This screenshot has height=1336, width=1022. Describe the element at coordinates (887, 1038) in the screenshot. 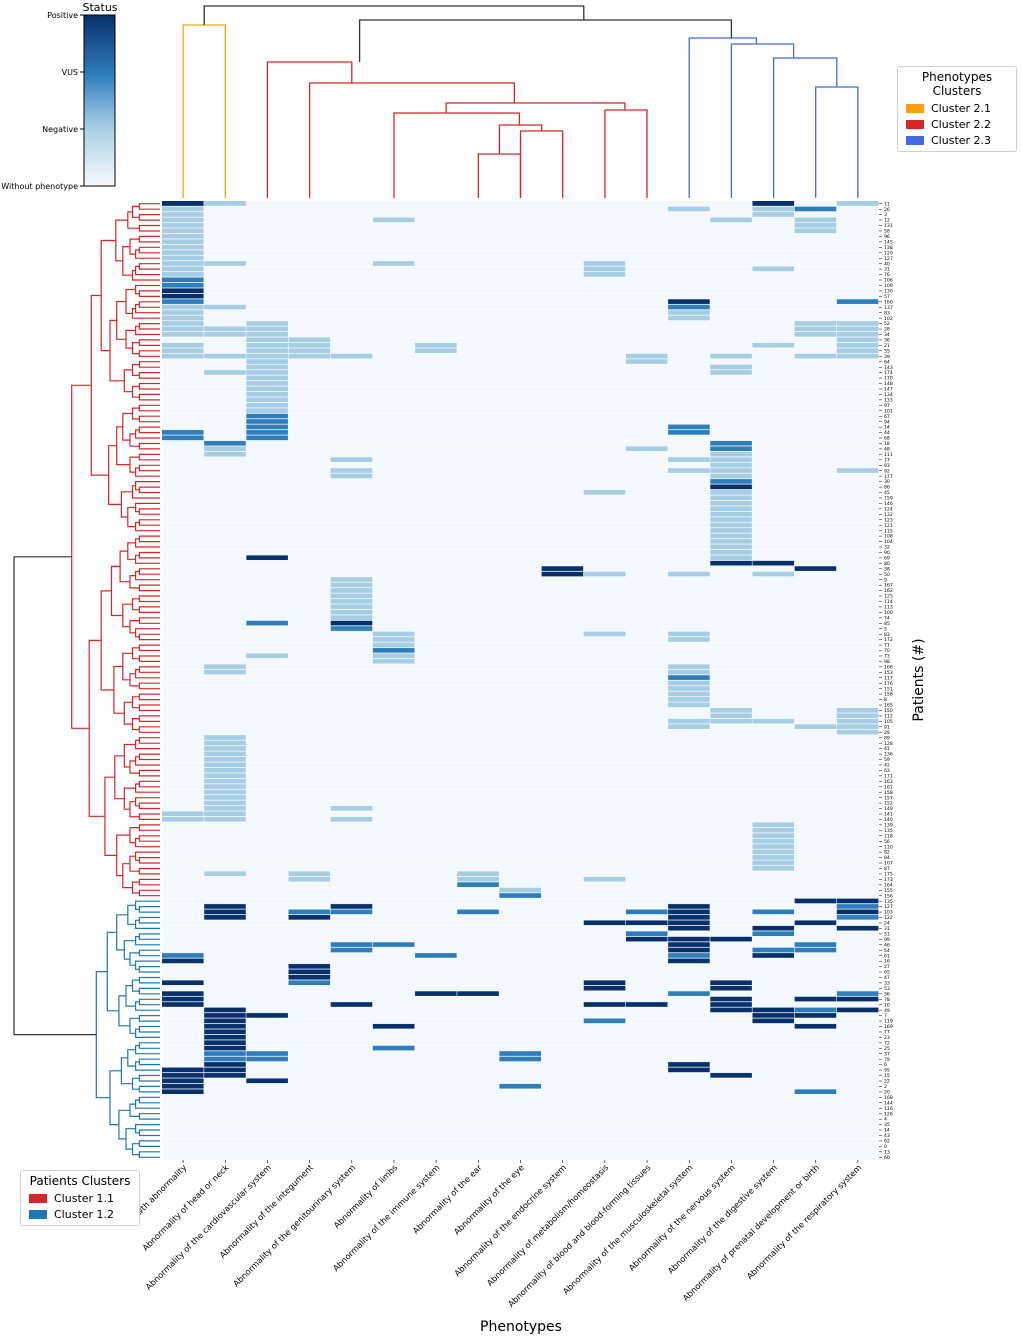

I see `patient-tick-label: 23` at that location.